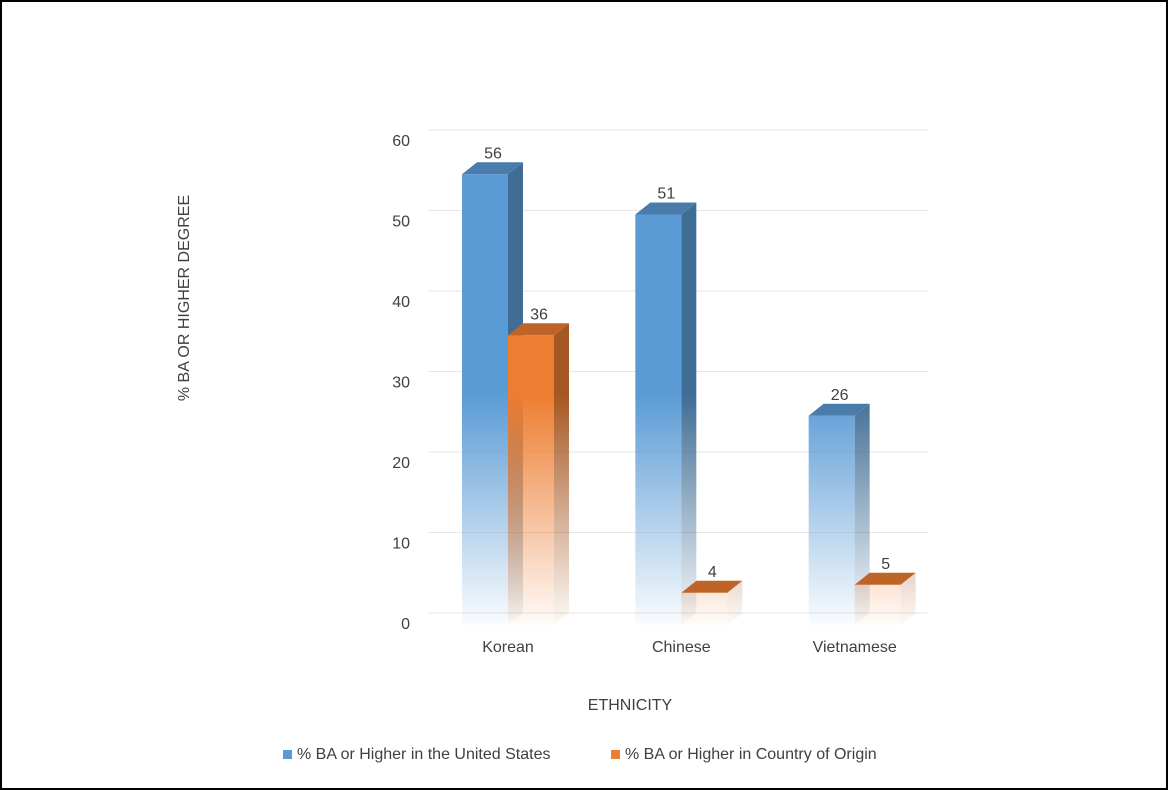 This screenshot has height=790, width=1168. Describe the element at coordinates (401, 383) in the screenshot. I see `y-tick-label: 30` at that location.